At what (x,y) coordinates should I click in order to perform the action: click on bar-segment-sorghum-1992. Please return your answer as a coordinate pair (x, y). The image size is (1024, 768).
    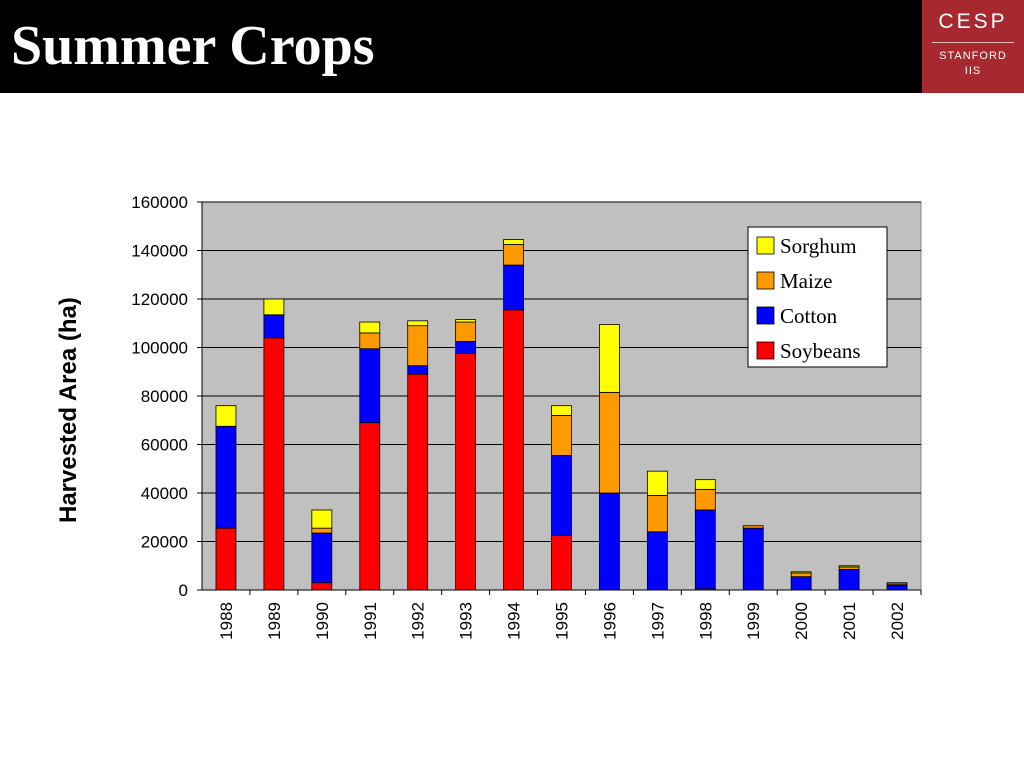
    Looking at the image, I should click on (418, 323).